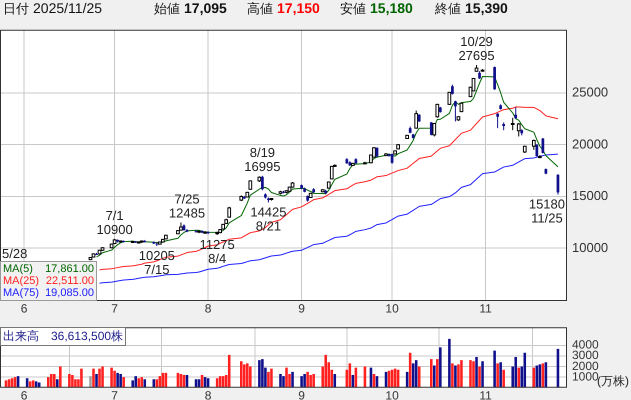 Image resolution: width=631 pixels, height=400 pixels. I want to click on annotation: 8/19 16995, so click(262, 159).